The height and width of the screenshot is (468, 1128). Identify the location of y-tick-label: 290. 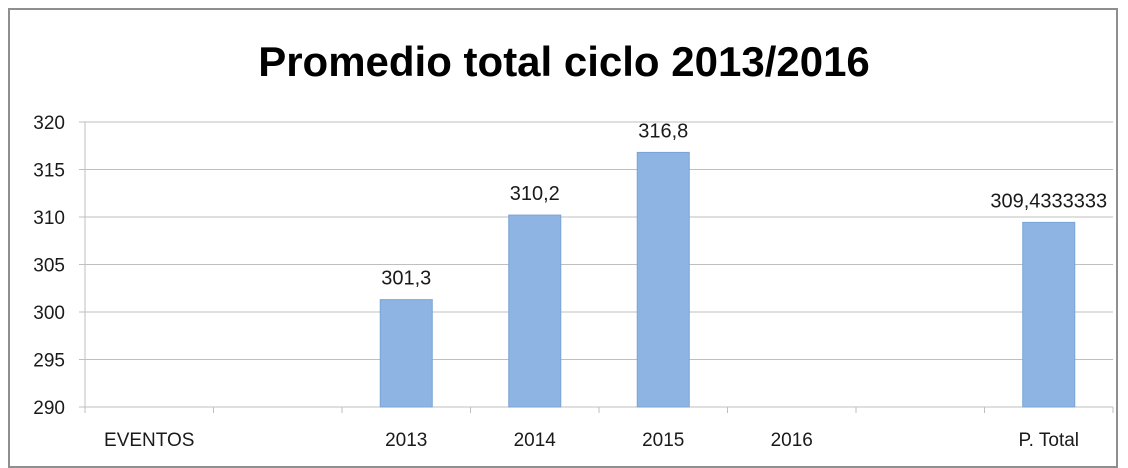
(49, 408).